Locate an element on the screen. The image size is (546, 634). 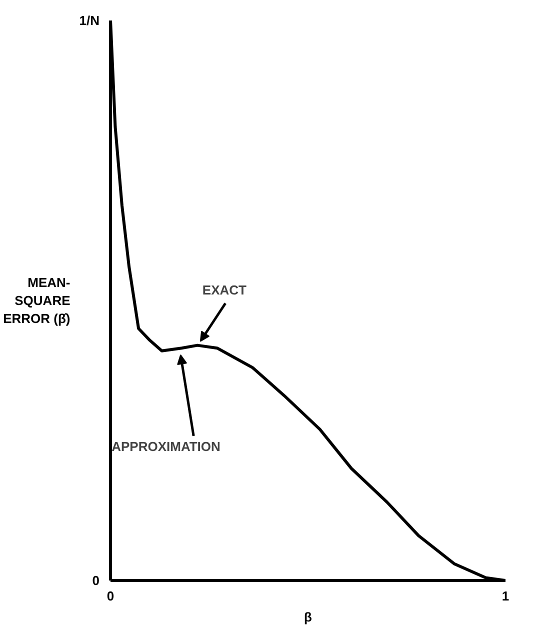
annotation: EXACT is located at coordinates (224, 290).